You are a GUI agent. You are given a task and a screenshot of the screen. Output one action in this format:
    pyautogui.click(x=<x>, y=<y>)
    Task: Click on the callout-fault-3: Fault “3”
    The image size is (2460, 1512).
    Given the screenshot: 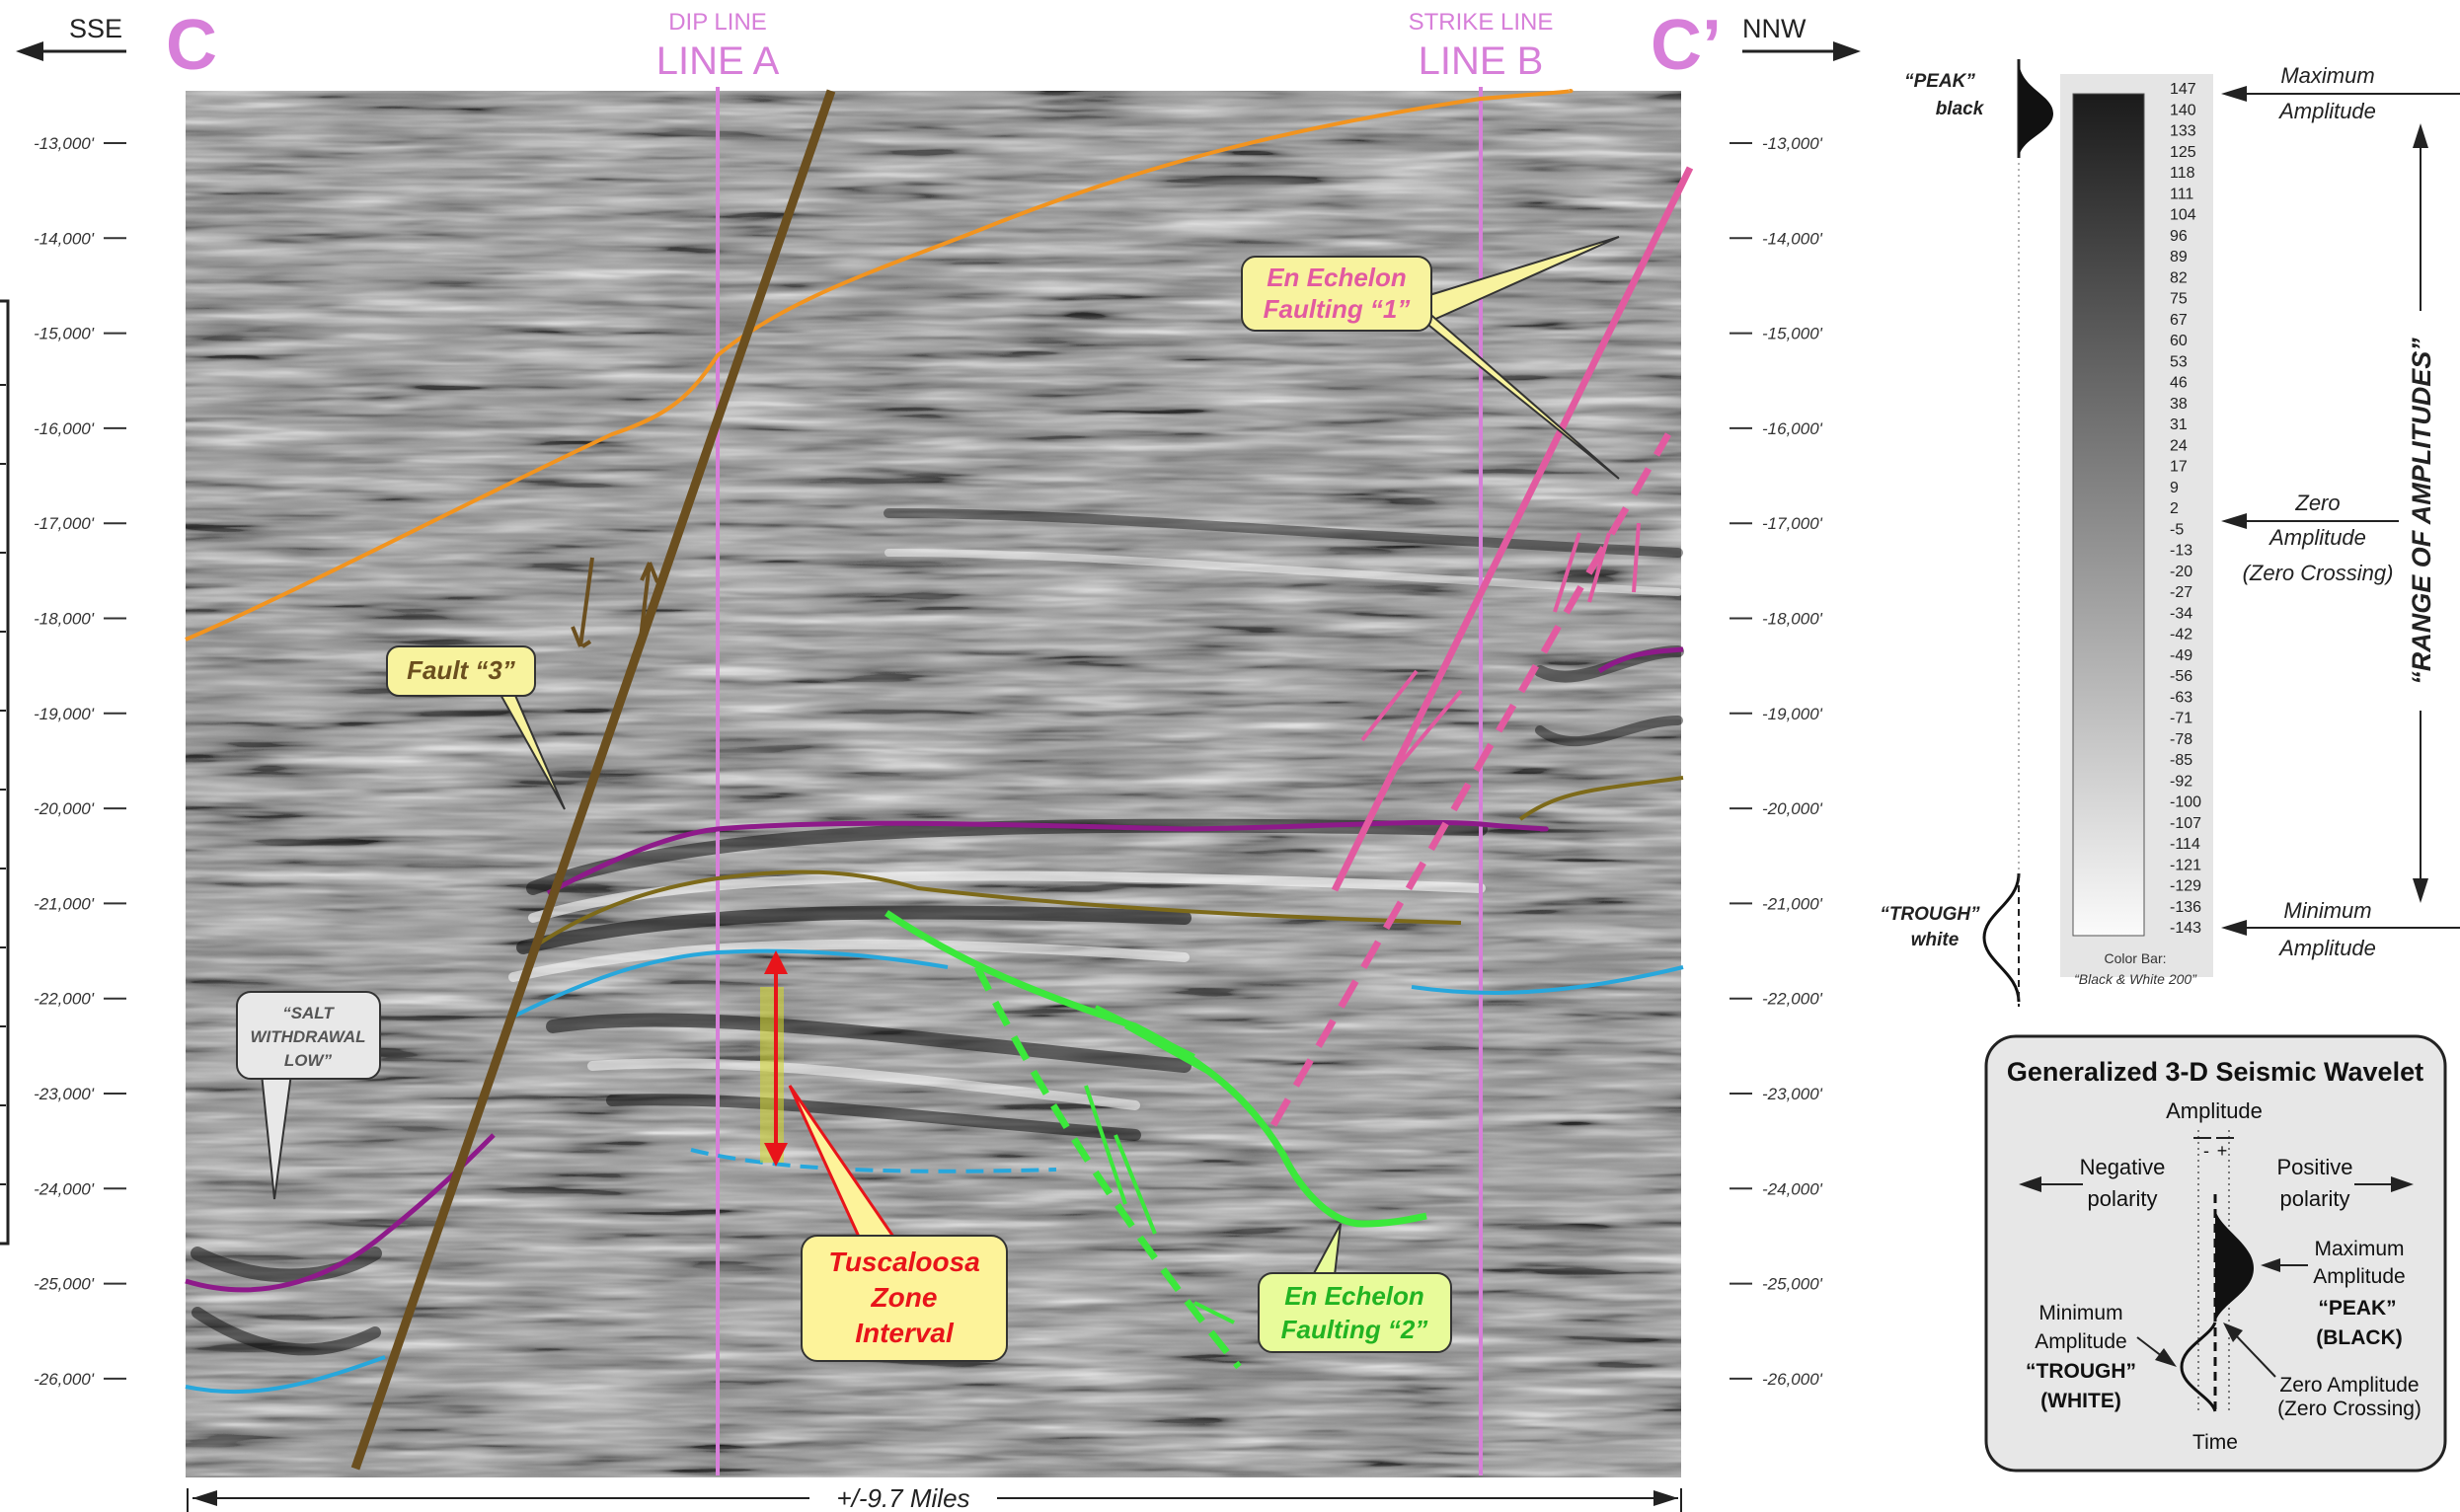 What is the action you would take?
    pyautogui.click(x=476, y=728)
    